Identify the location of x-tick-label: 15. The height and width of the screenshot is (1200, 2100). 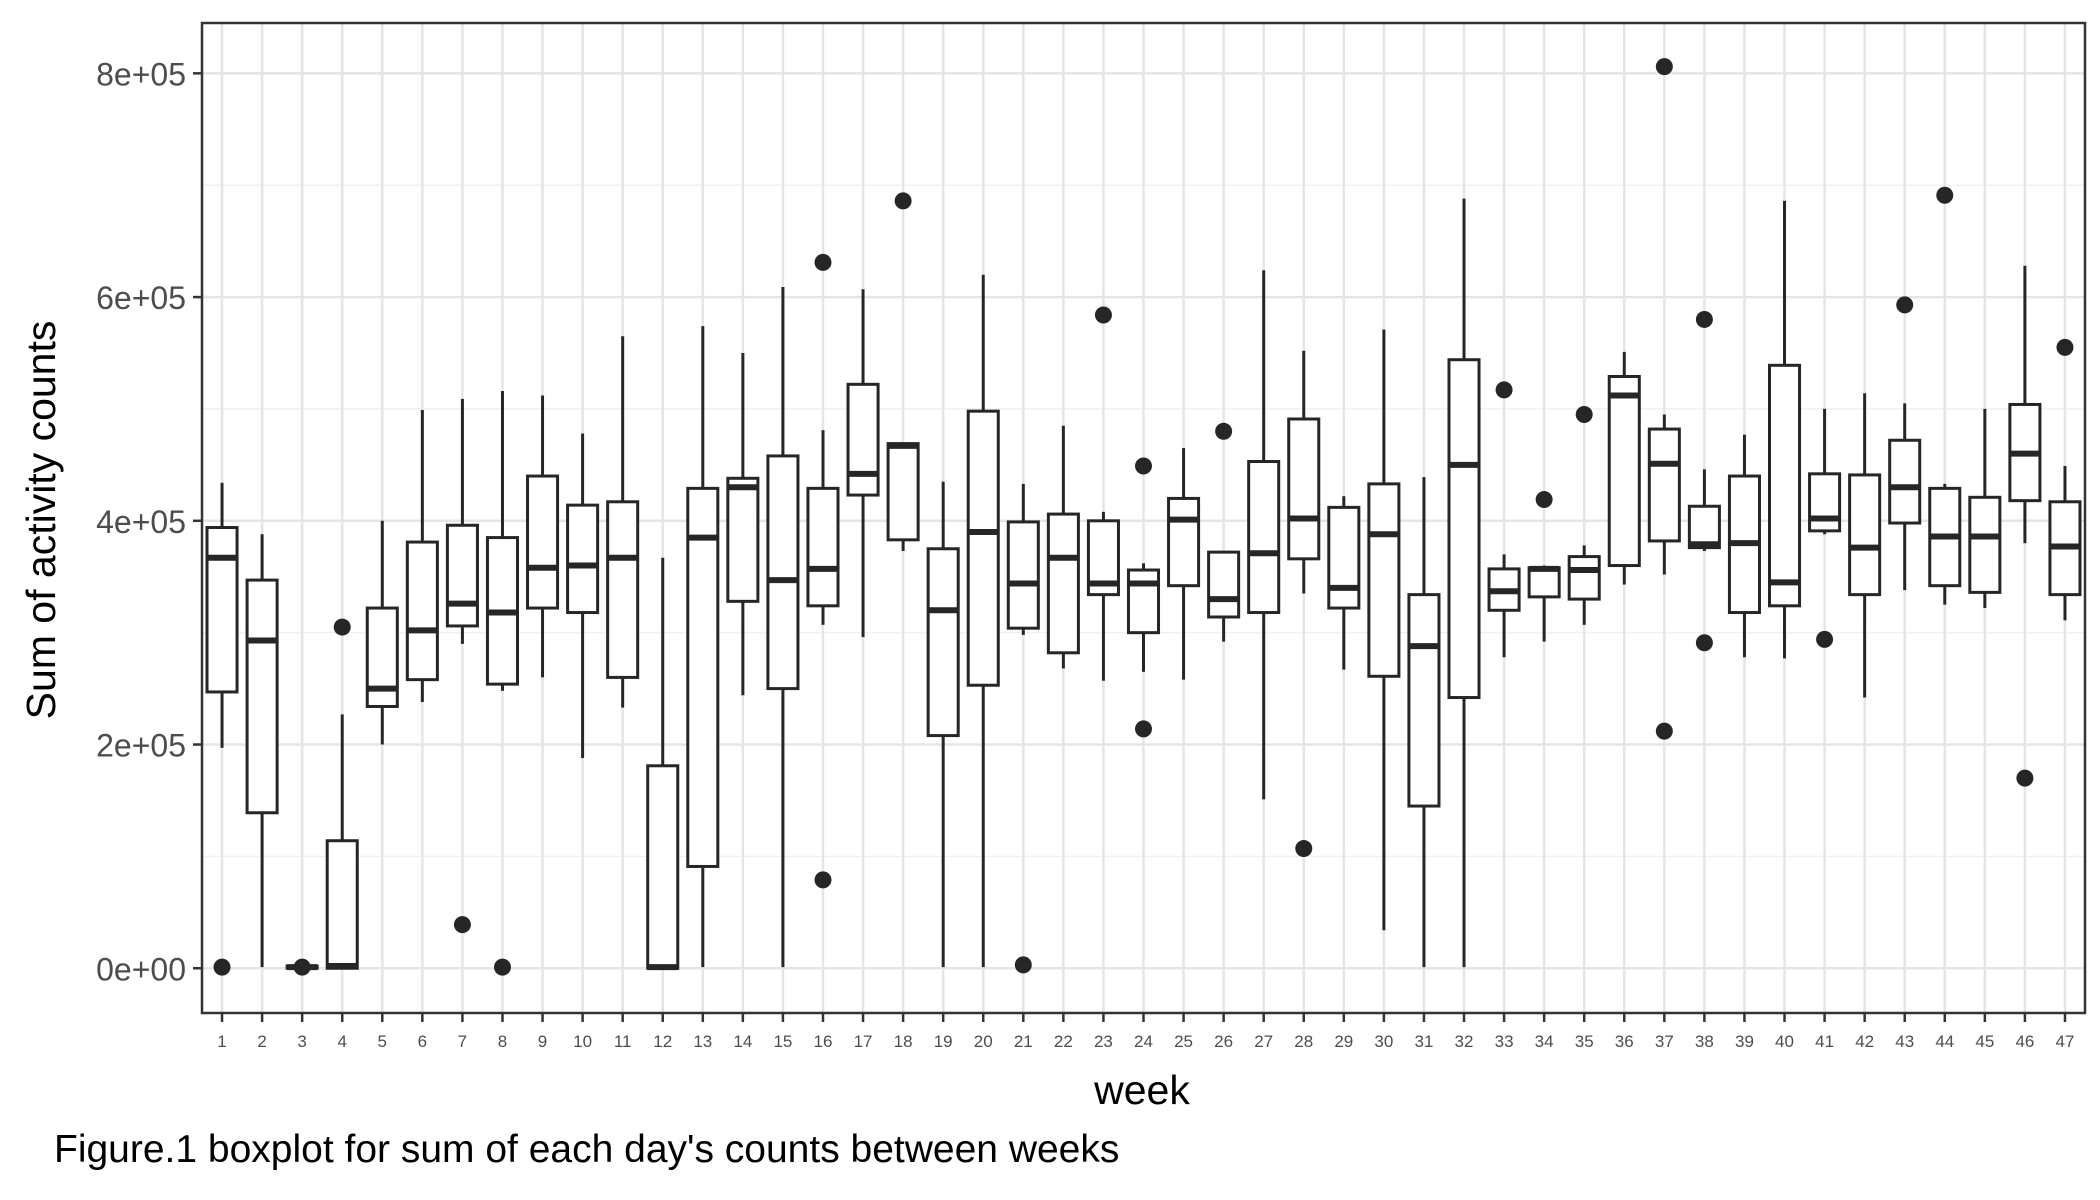
(782, 1041).